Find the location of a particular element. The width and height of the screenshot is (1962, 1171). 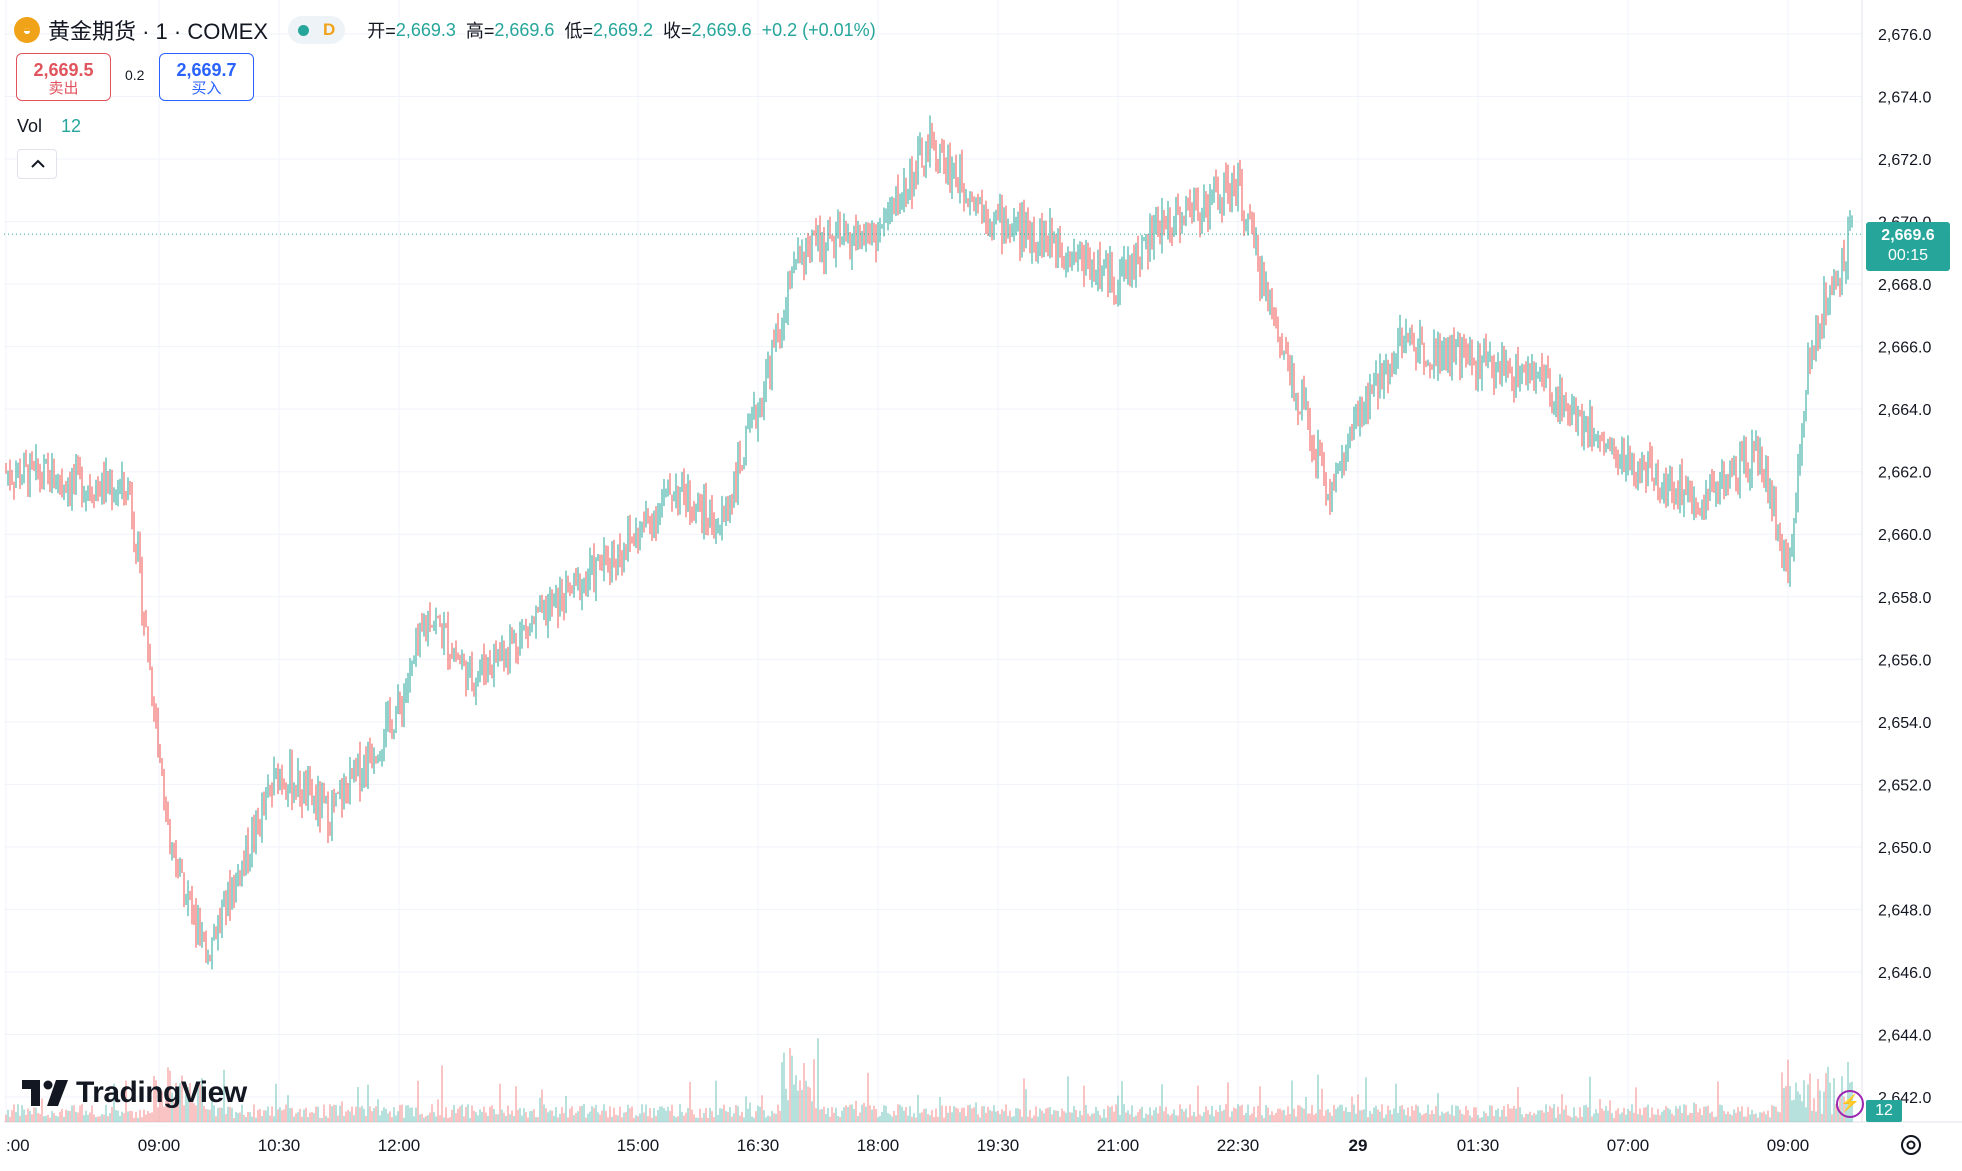

sell-button: 2,669.5 卖出 is located at coordinates (63, 77).